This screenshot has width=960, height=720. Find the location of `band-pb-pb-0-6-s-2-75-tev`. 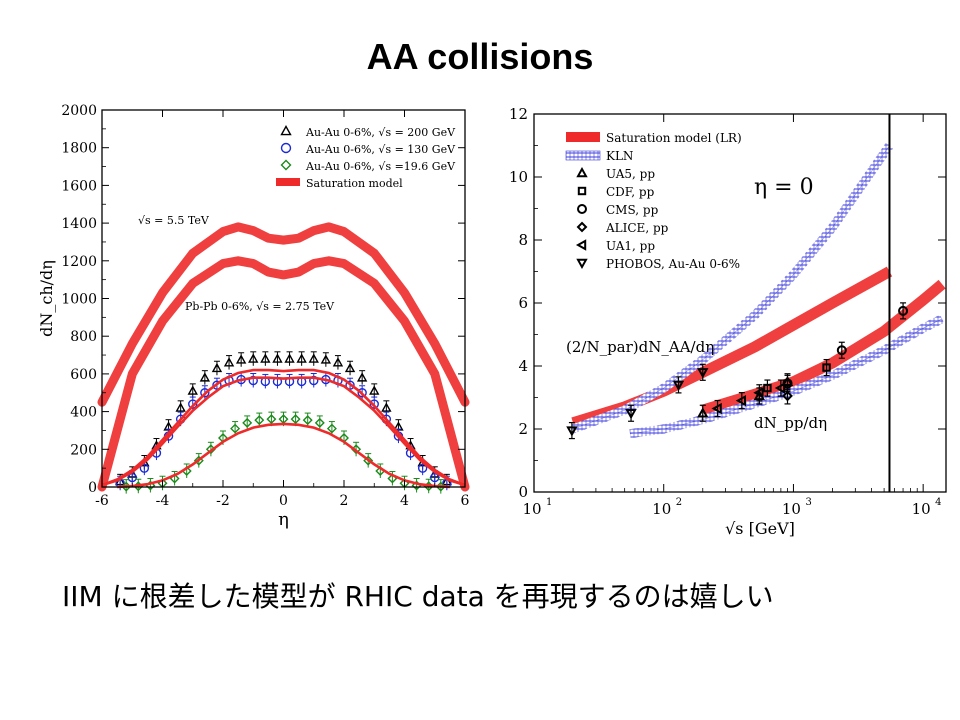

band-pb-pb-0-6-s-2-75-tev is located at coordinates (283, 374).